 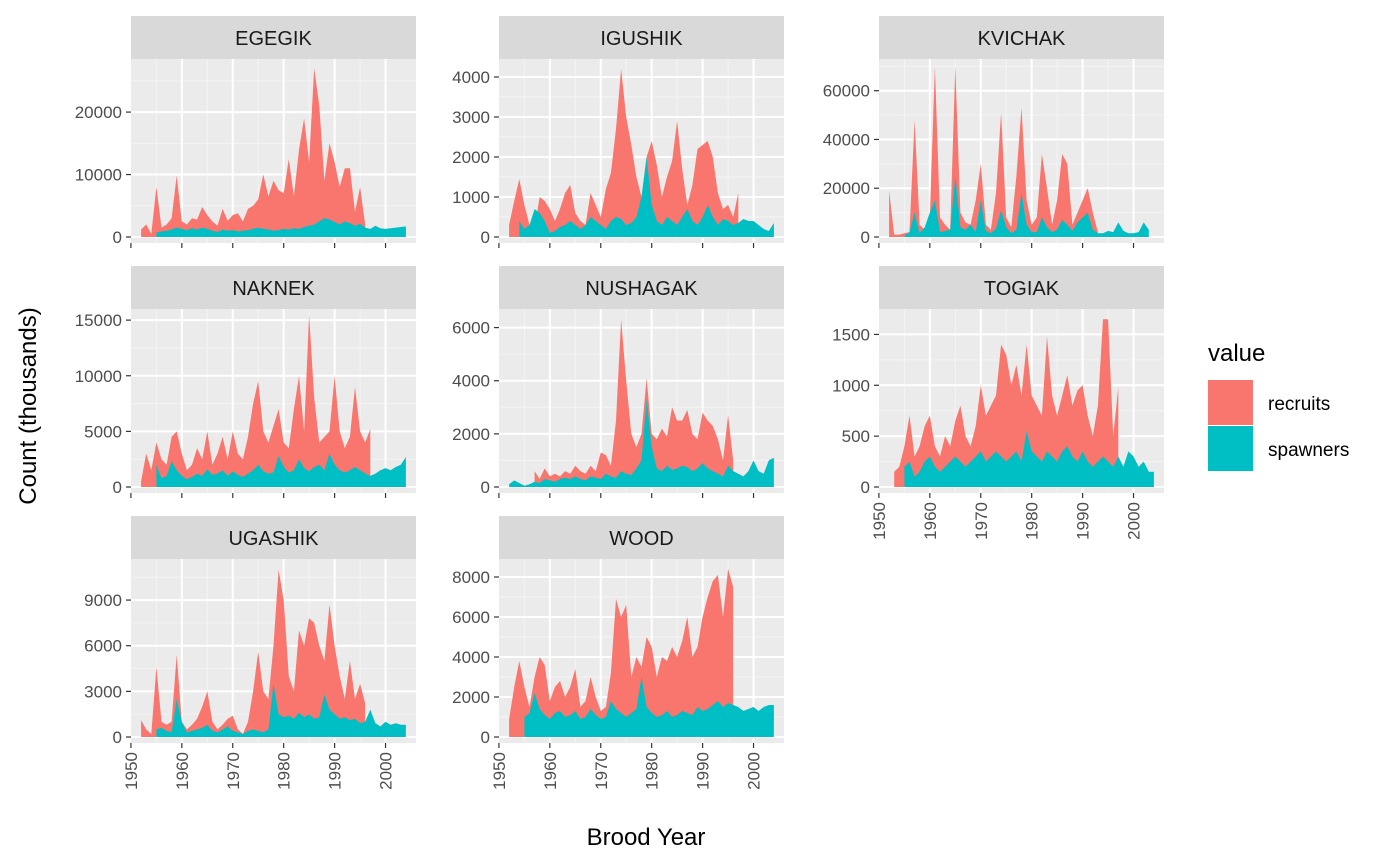 I want to click on legend: value recruits spawners, so click(x=1278, y=405).